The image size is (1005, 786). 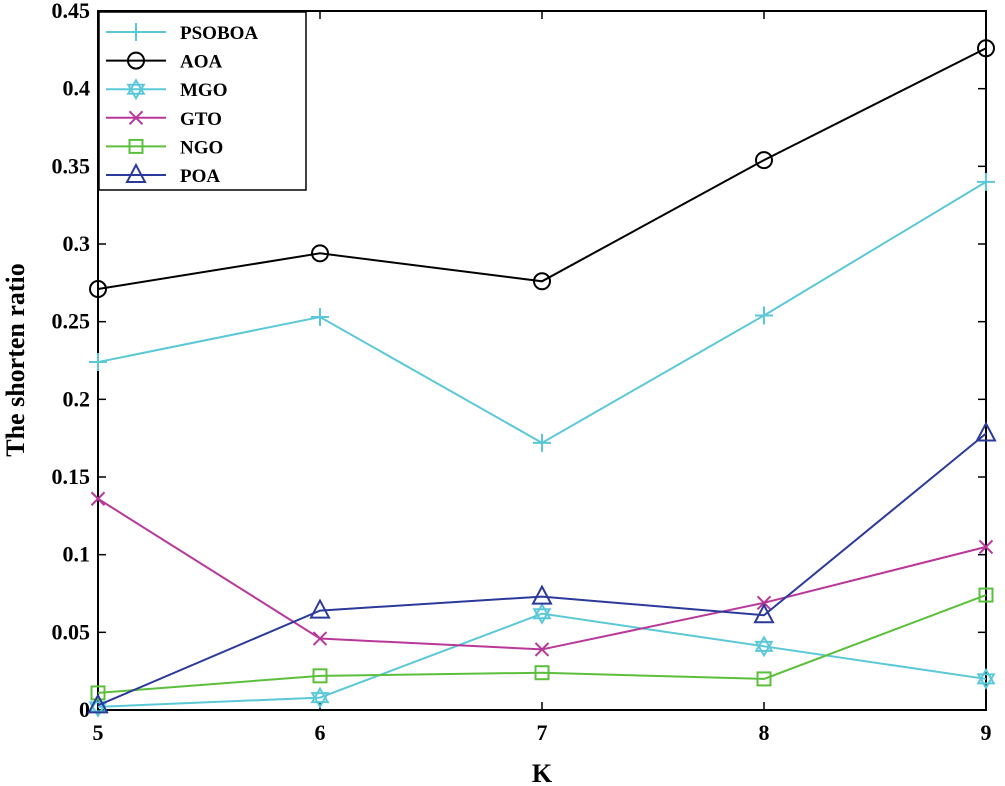 I want to click on legend-label: AOA, so click(x=201, y=62).